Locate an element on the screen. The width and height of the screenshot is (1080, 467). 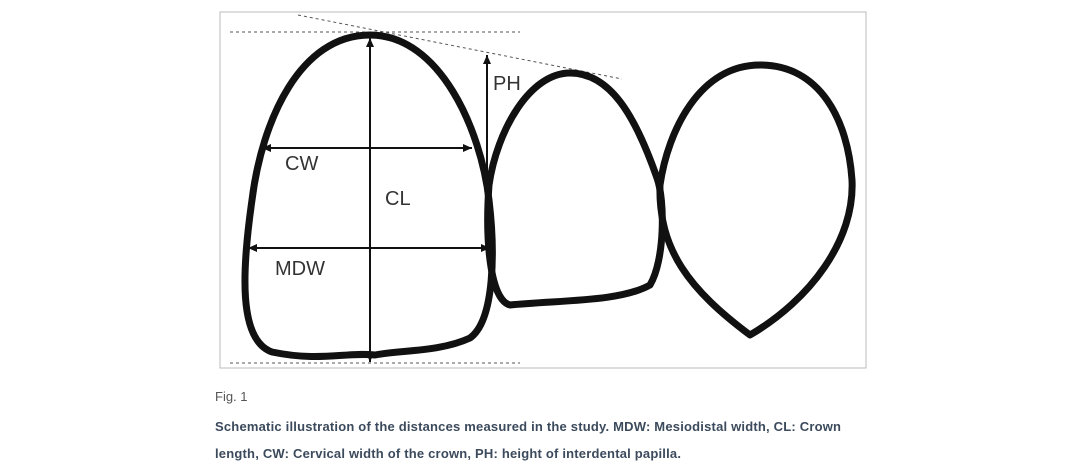
lateral-incisor is located at coordinates (575, 189).